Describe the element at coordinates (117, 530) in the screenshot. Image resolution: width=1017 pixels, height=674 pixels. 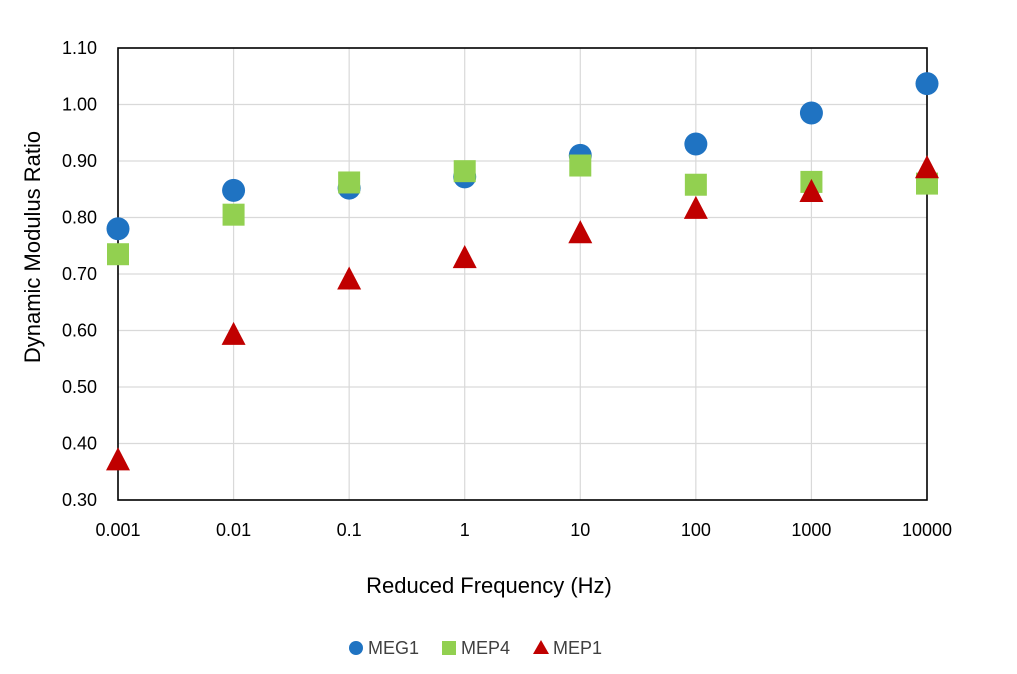
I see `x-tick-label: 0.001` at that location.